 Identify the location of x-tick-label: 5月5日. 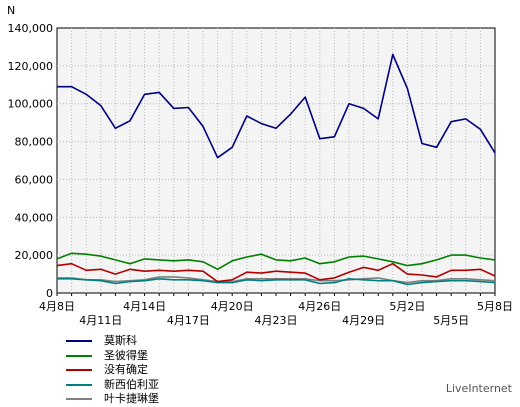
(451, 320).